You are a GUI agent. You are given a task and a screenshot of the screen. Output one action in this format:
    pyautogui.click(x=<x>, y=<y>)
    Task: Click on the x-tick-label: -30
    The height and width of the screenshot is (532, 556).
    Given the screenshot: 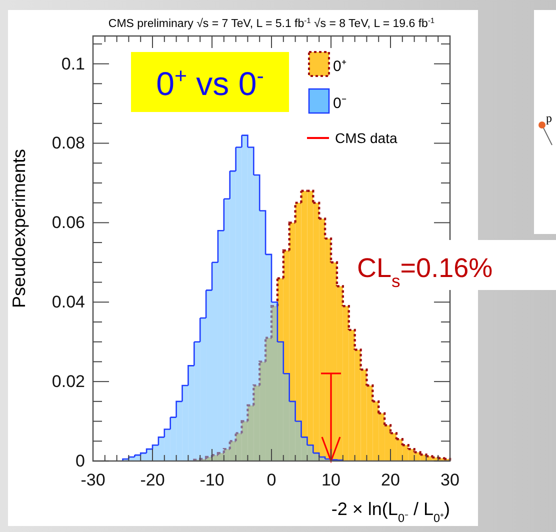 What is the action you would take?
    pyautogui.click(x=93, y=480)
    